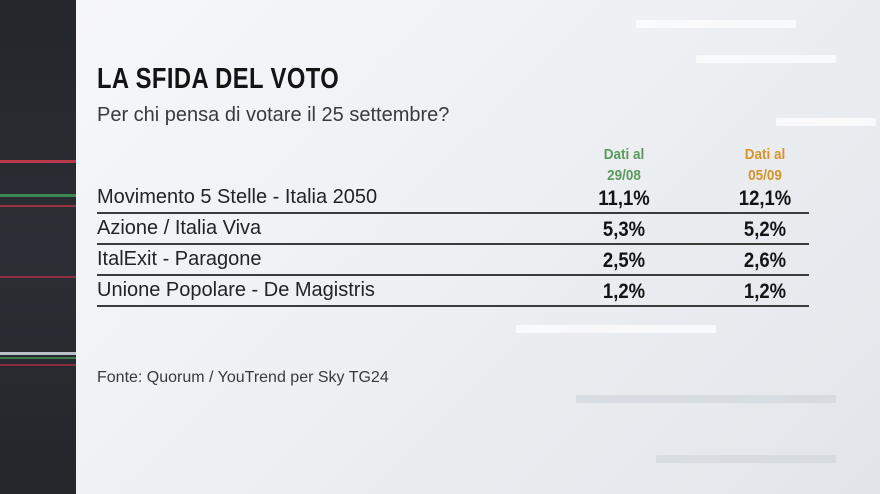 The height and width of the screenshot is (494, 880). Describe the element at coordinates (179, 259) in the screenshot. I see `party-name: ItalExit - Paragone` at that location.